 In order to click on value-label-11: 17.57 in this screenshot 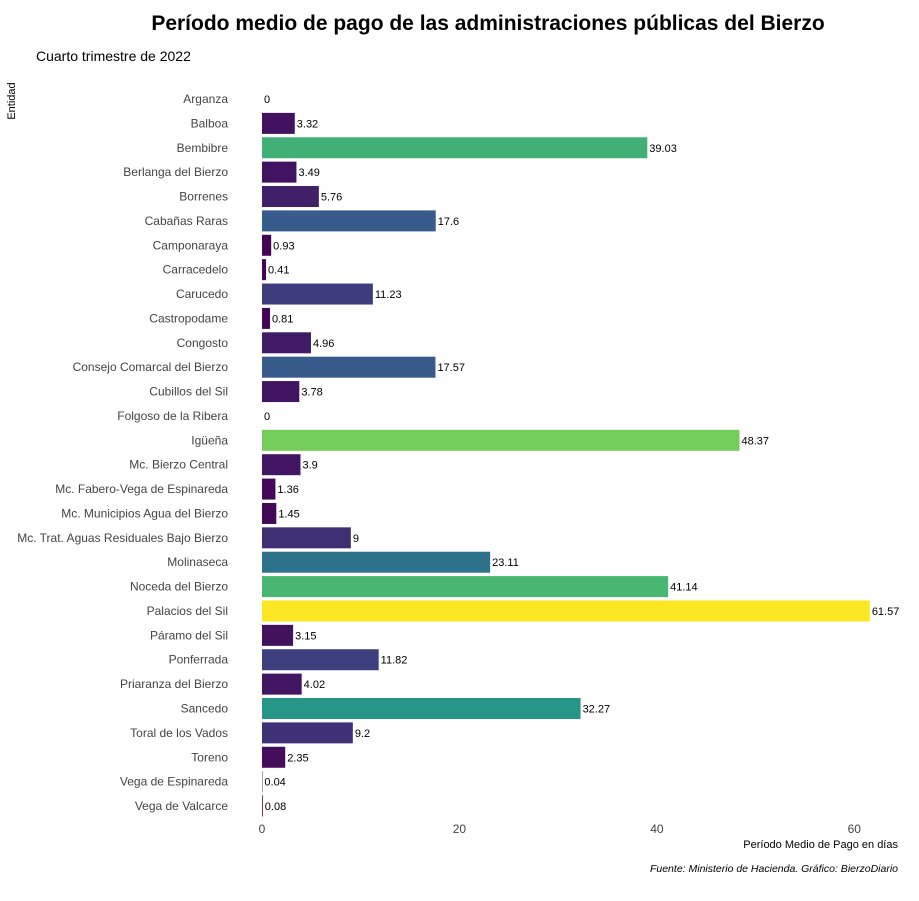, I will do `click(451, 368)`.